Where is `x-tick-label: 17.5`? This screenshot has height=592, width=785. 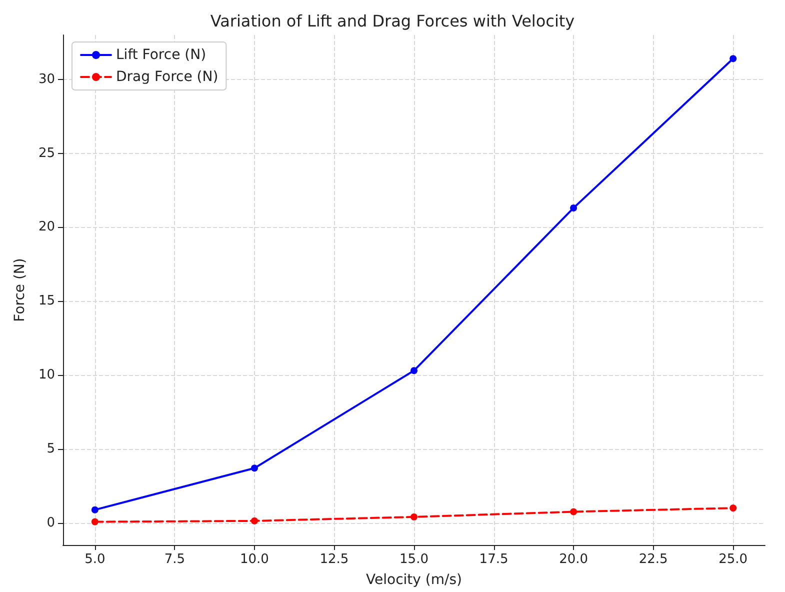
x-tick-label: 17.5 is located at coordinates (493, 559).